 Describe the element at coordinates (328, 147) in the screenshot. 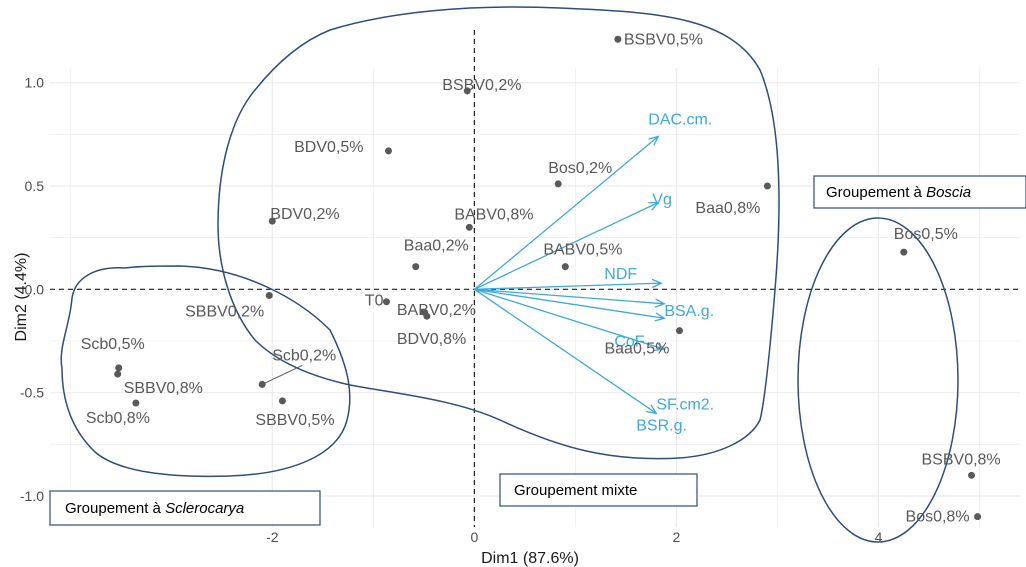

I see `point-label: BDV0,5%` at that location.